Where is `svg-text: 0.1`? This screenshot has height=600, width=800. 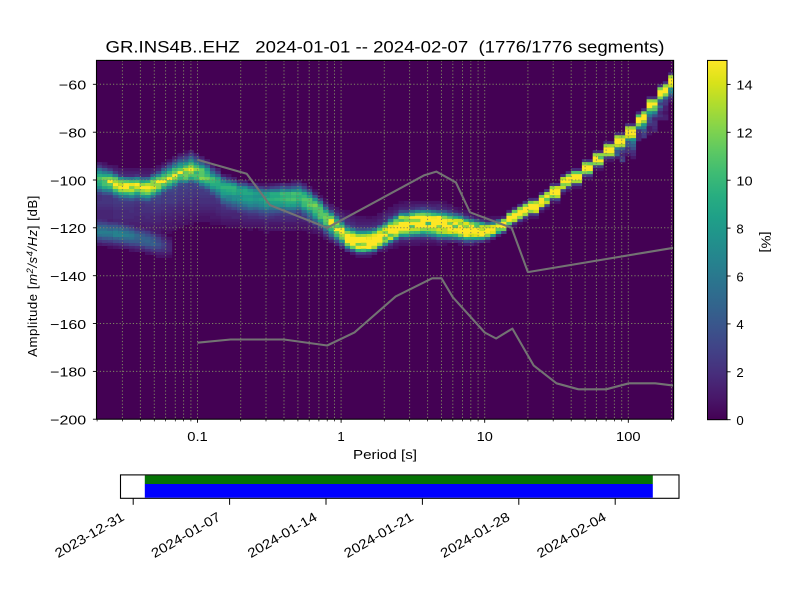 svg-text: 0.1 is located at coordinates (197, 436).